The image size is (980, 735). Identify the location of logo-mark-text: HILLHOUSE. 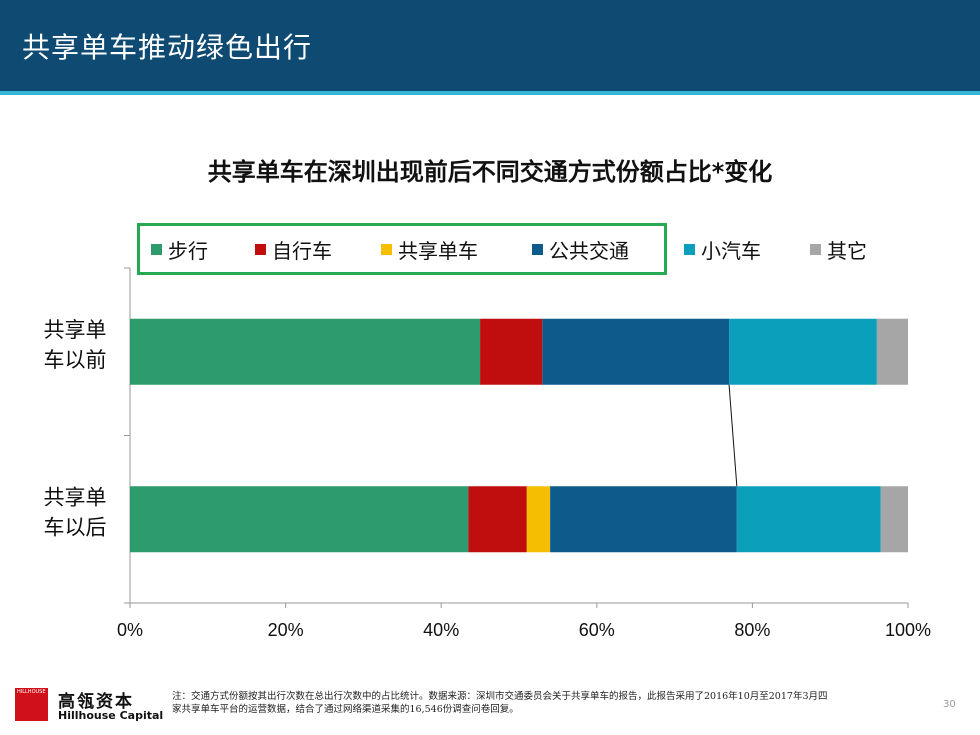
(31, 692).